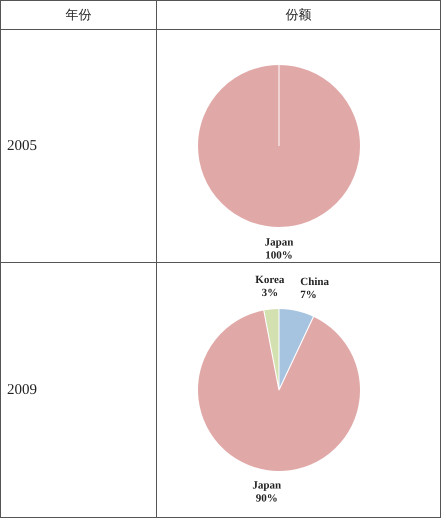 This screenshot has height=524, width=446. What do you see at coordinates (298, 15) in the screenshot?
I see `text: 份额` at bounding box center [298, 15].